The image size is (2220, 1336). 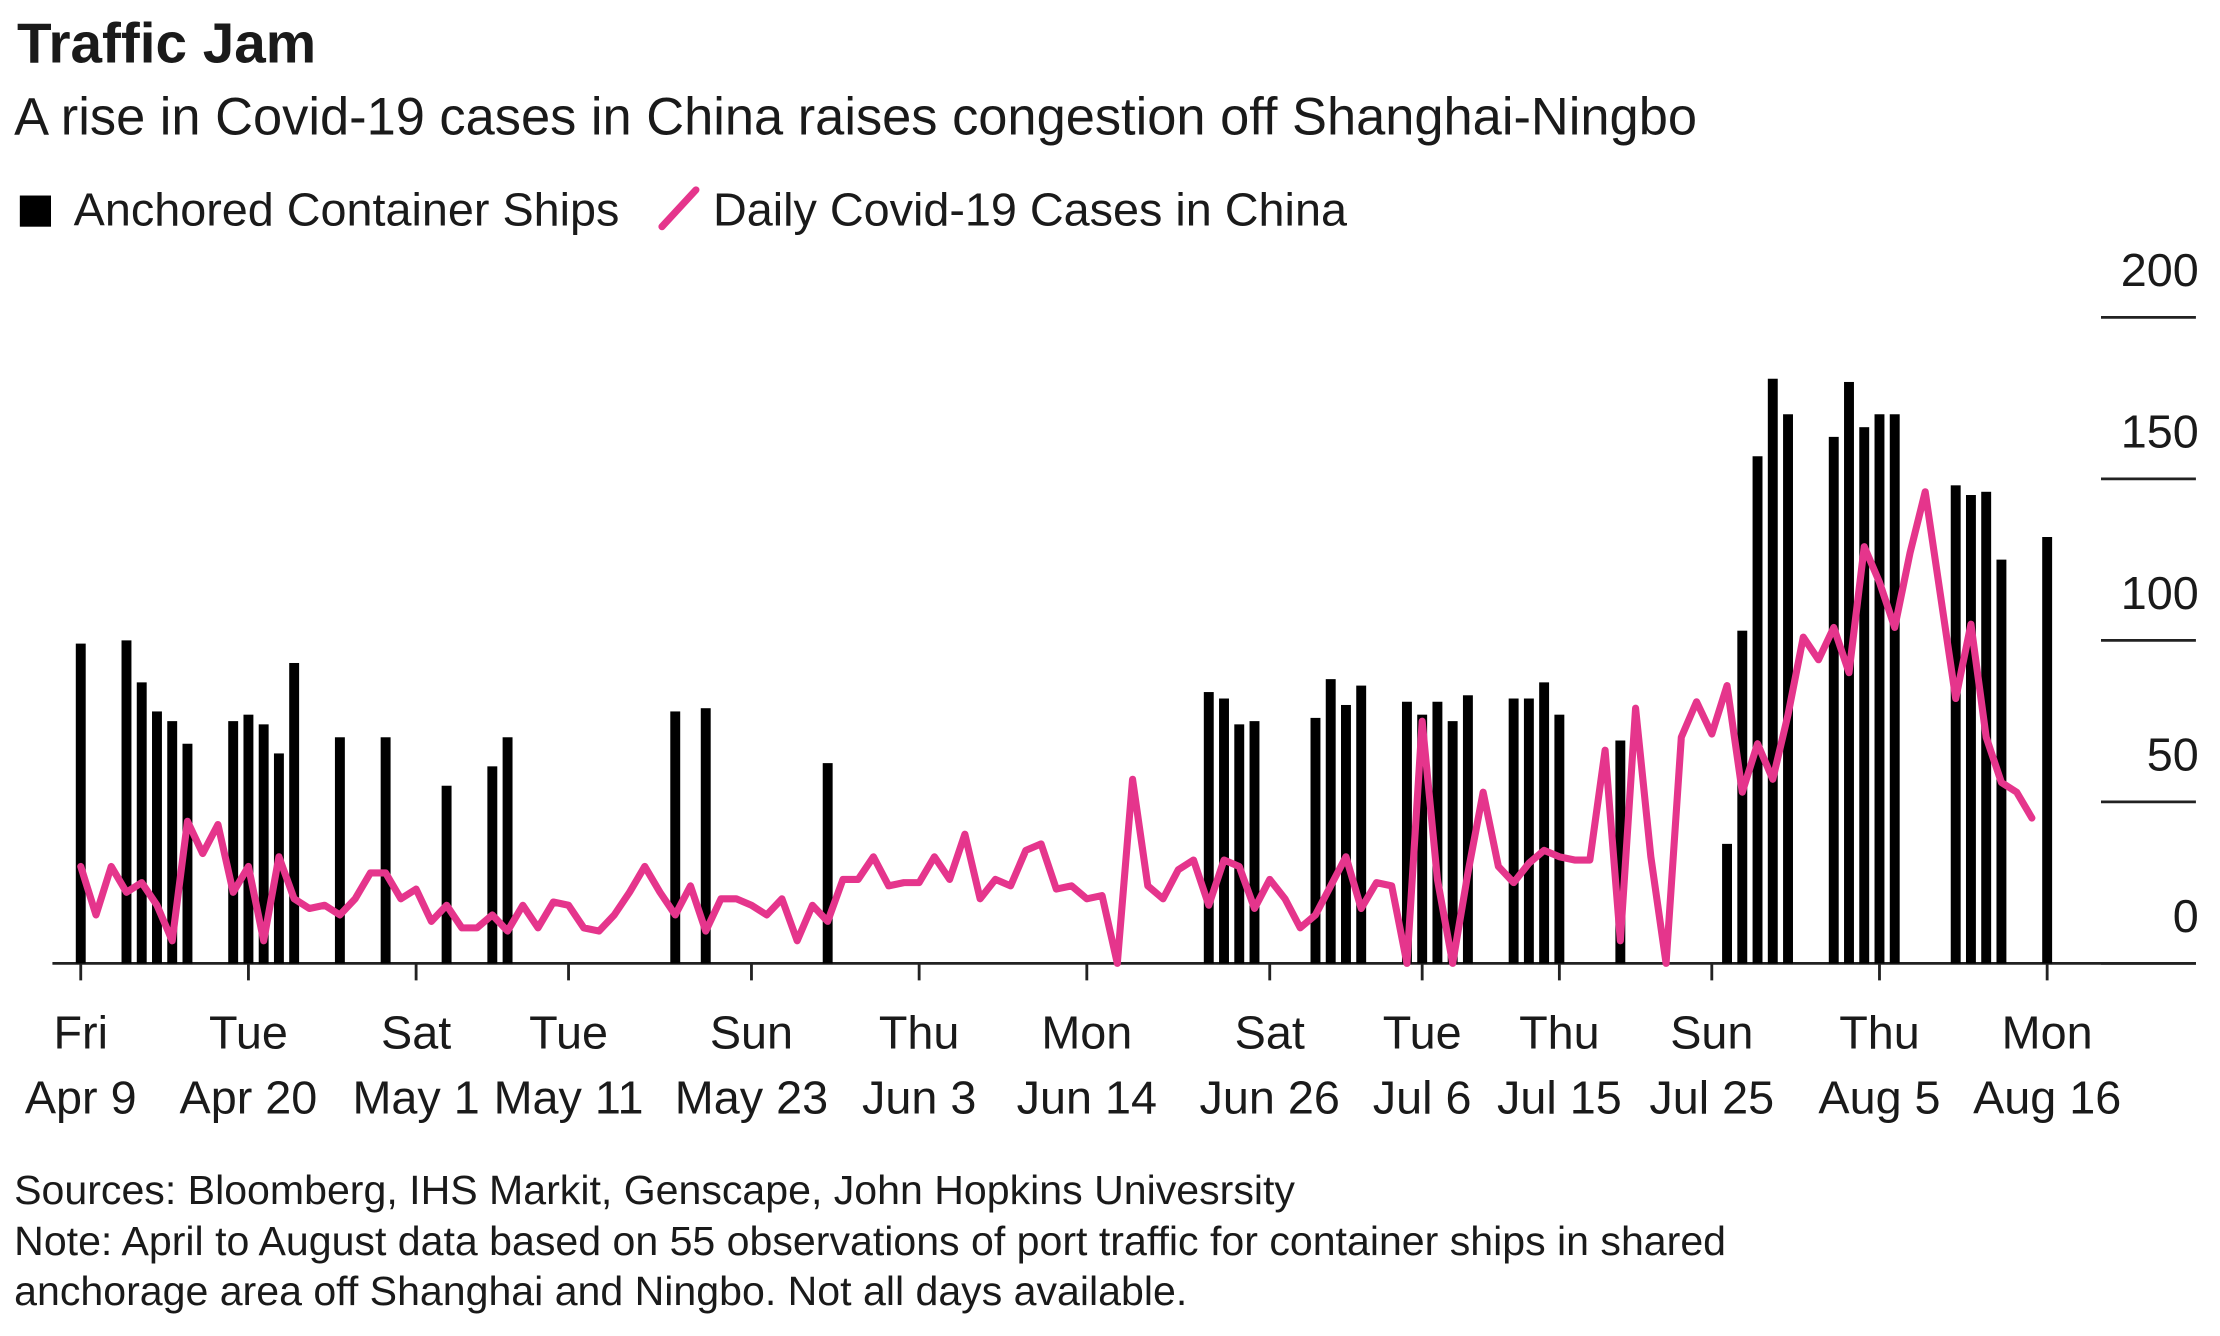 I want to click on y-tick-label: 50, so click(x=2173, y=755).